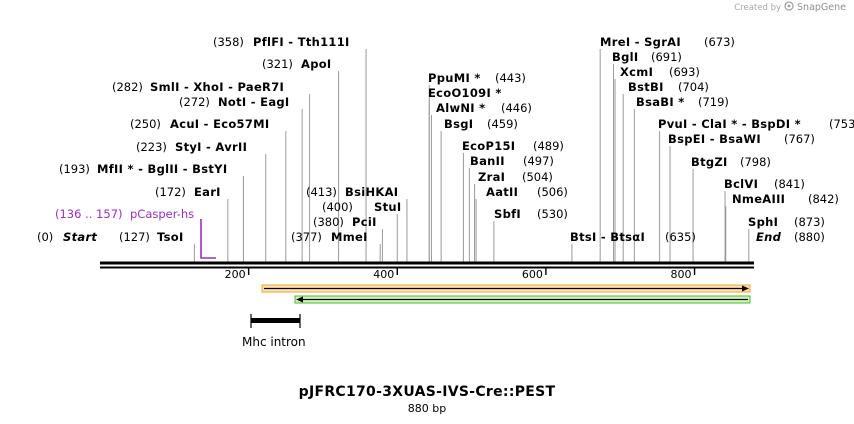 Image resolution: width=854 pixels, height=424 pixels. What do you see at coordinates (548, 146) in the screenshot?
I see `site-position: (489)` at bounding box center [548, 146].